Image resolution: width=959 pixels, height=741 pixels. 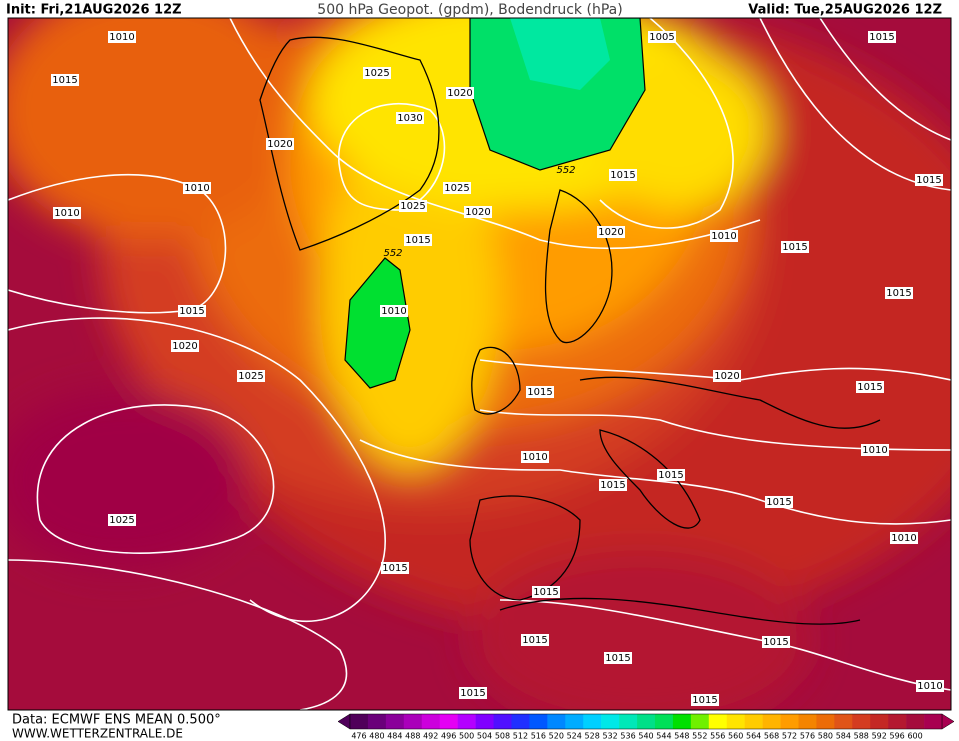 I want to click on colorbar-label: 588, so click(x=861, y=736).